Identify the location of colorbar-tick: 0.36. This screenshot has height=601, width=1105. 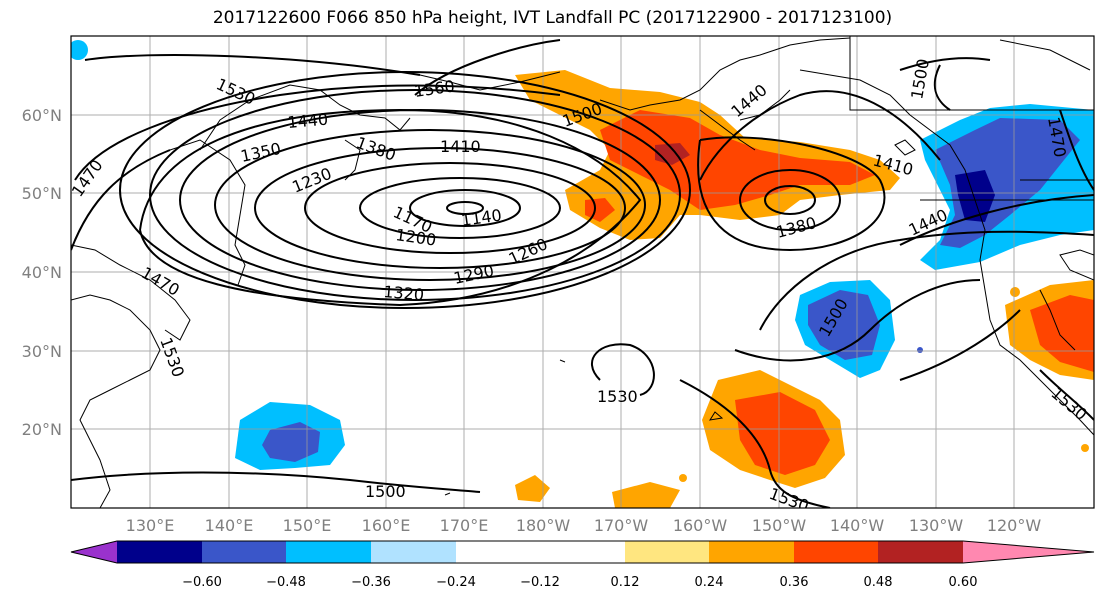
(794, 582).